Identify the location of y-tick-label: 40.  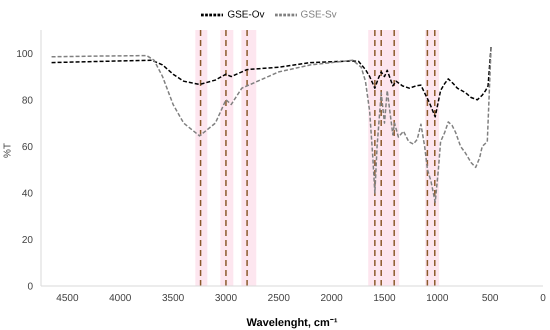
(28, 194).